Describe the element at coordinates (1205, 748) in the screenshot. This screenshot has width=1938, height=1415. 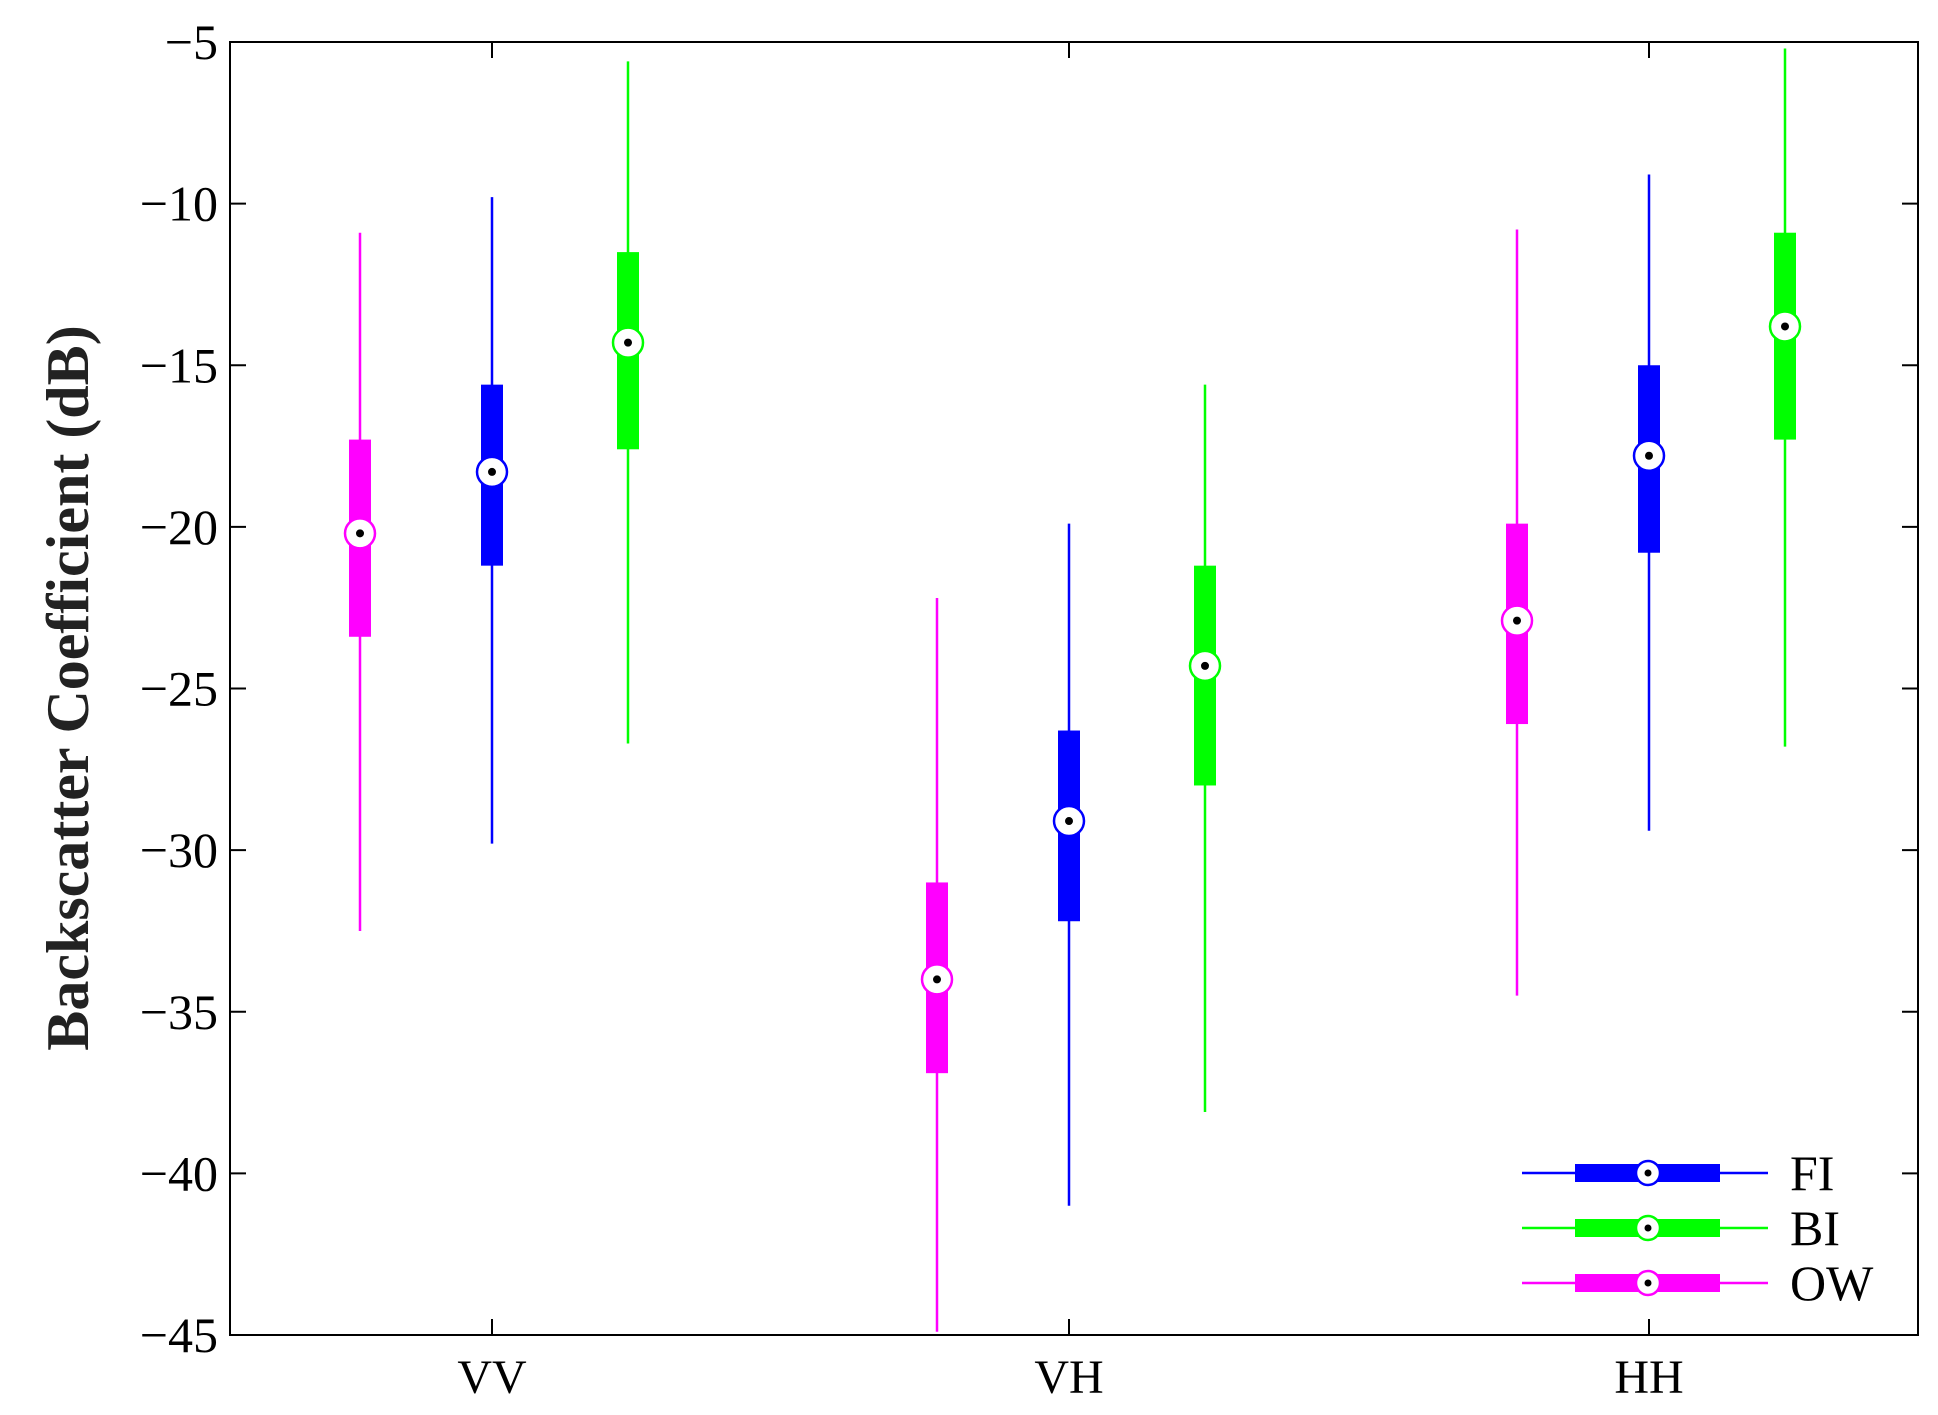
I see `box-bi-vh` at that location.